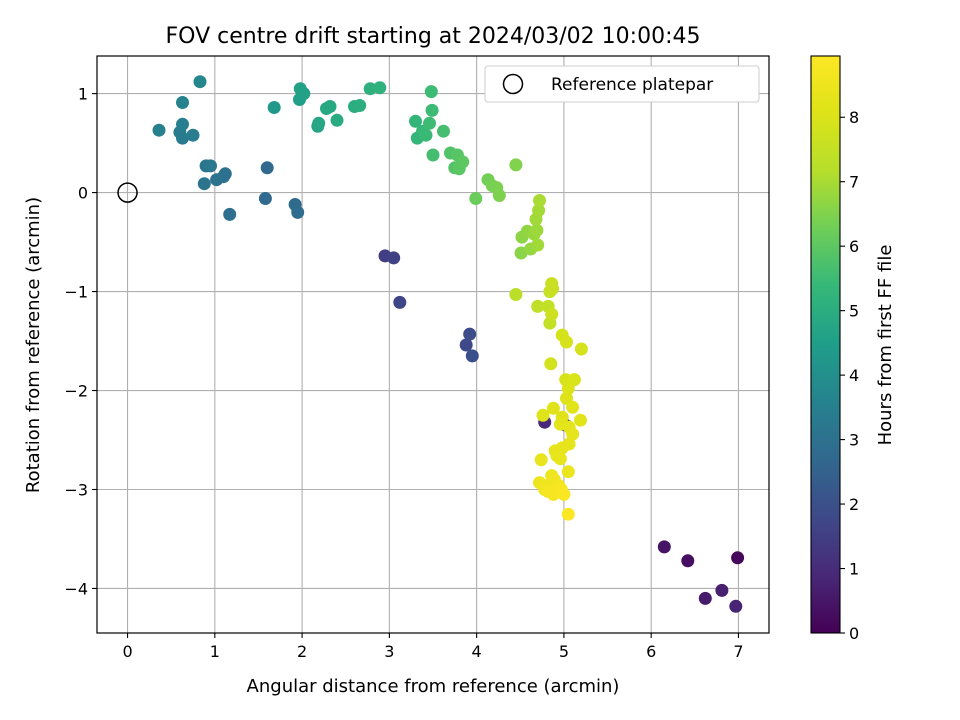  I want to click on y-axis-ticks: 1 0 −1 −2 −3 −4, so click(80, 341).